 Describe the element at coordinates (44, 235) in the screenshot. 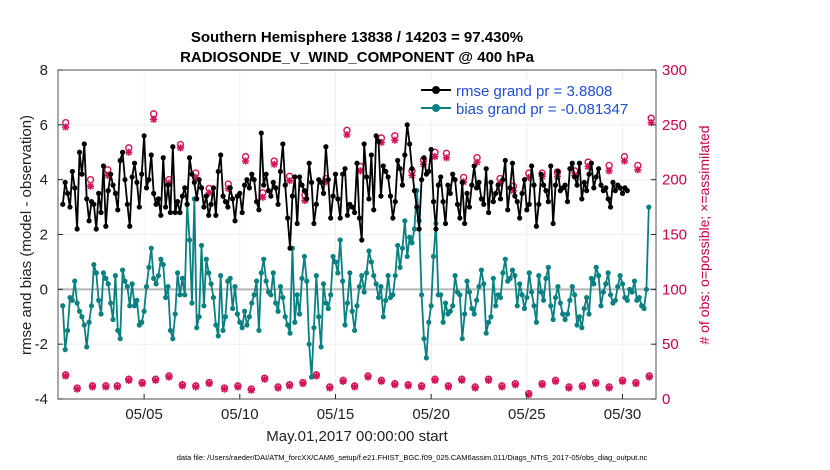

I see `y-tick-label: 2` at that location.